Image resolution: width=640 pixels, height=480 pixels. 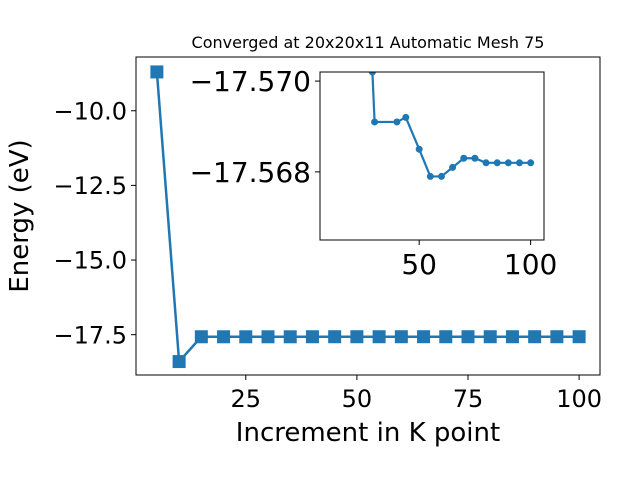 What do you see at coordinates (90, 335) in the screenshot?
I see `main-y-tick-label: −17.5` at bounding box center [90, 335].